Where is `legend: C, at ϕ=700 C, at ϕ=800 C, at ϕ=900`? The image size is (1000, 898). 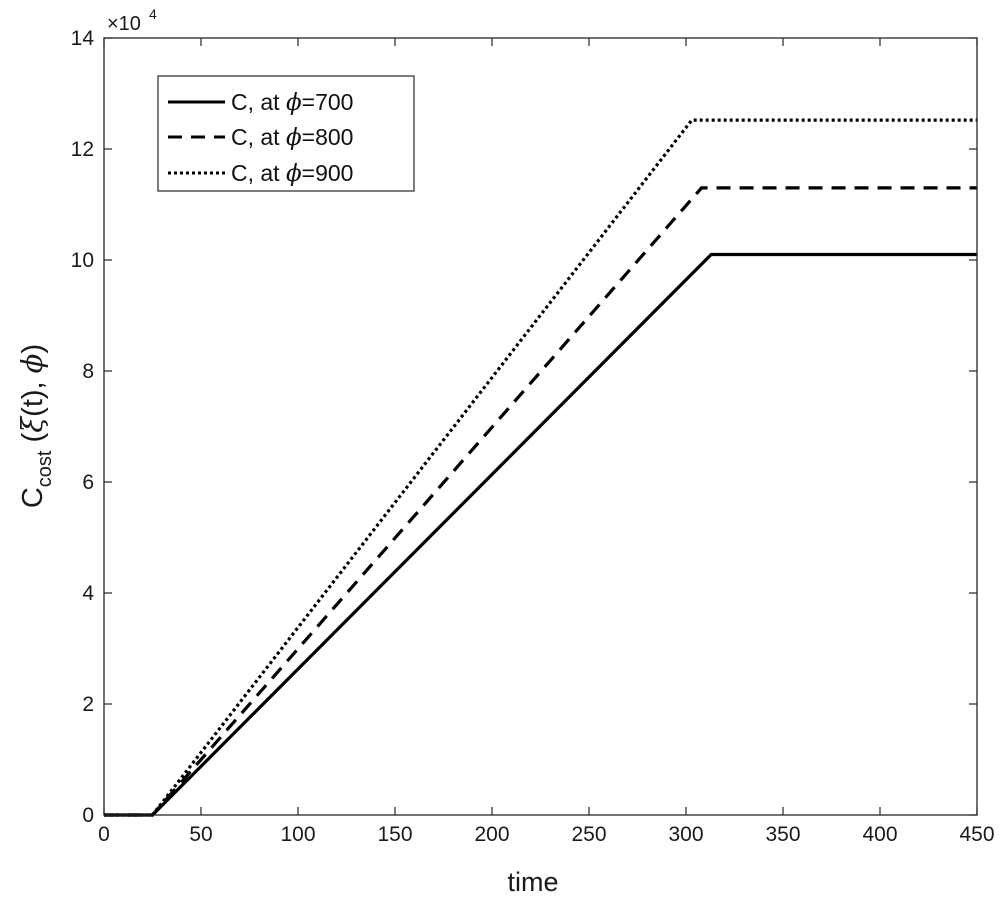 legend: C, at ϕ=700 C, at ϕ=800 C, at ϕ=900 is located at coordinates (286, 133).